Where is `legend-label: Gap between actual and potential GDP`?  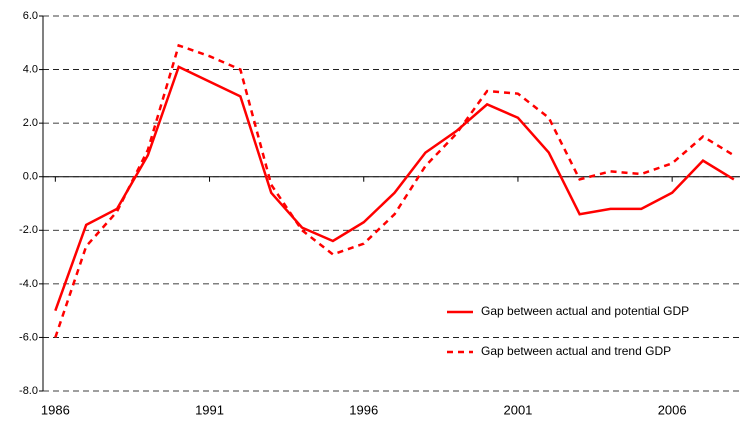
legend-label: Gap between actual and potential GDP is located at coordinates (585, 311).